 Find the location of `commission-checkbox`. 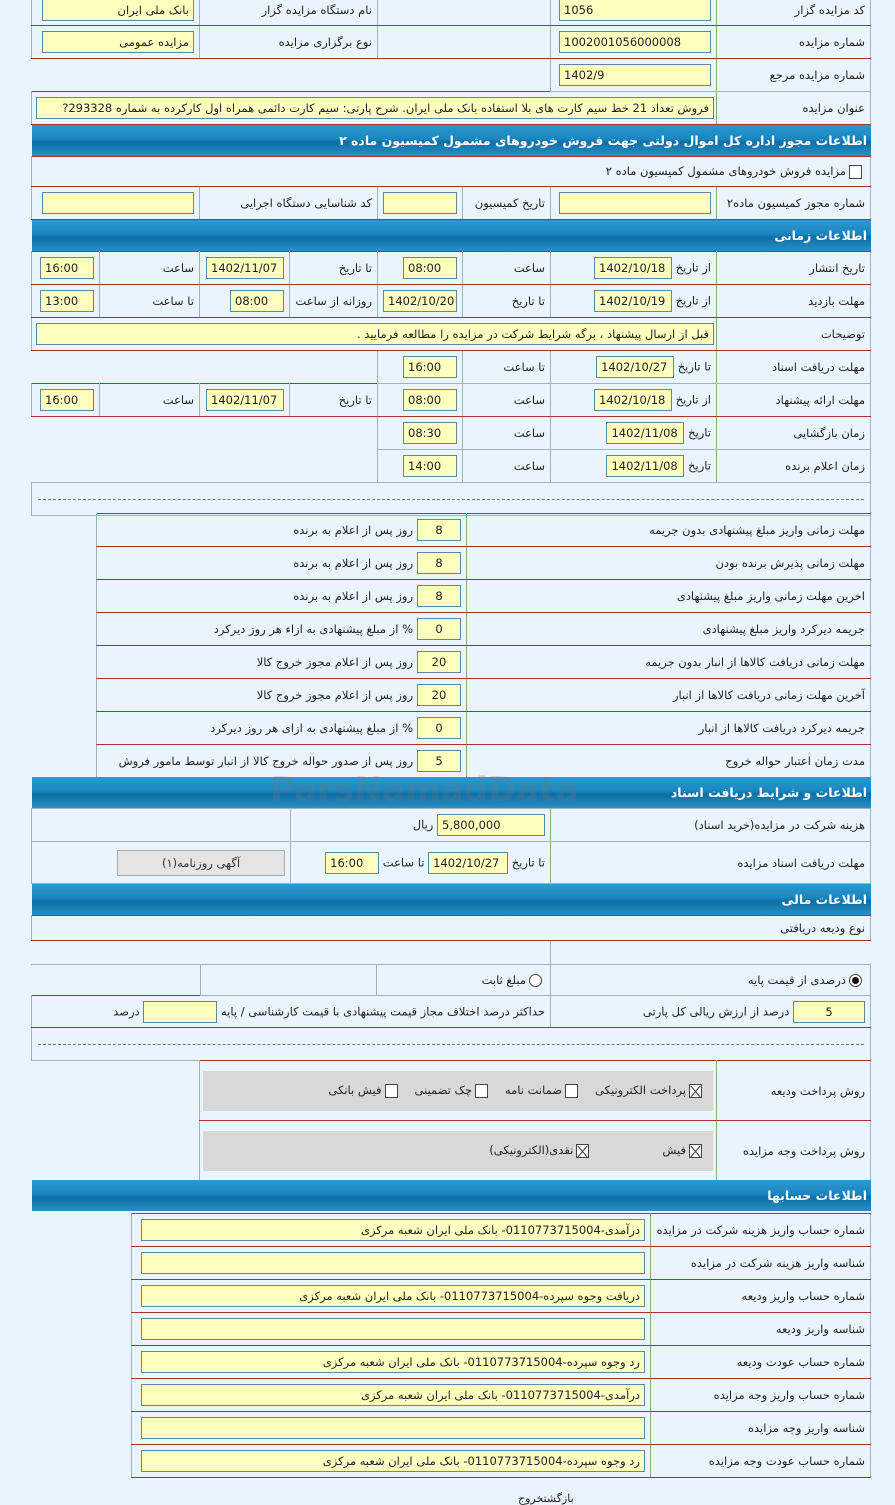

commission-checkbox is located at coordinates (855, 171).